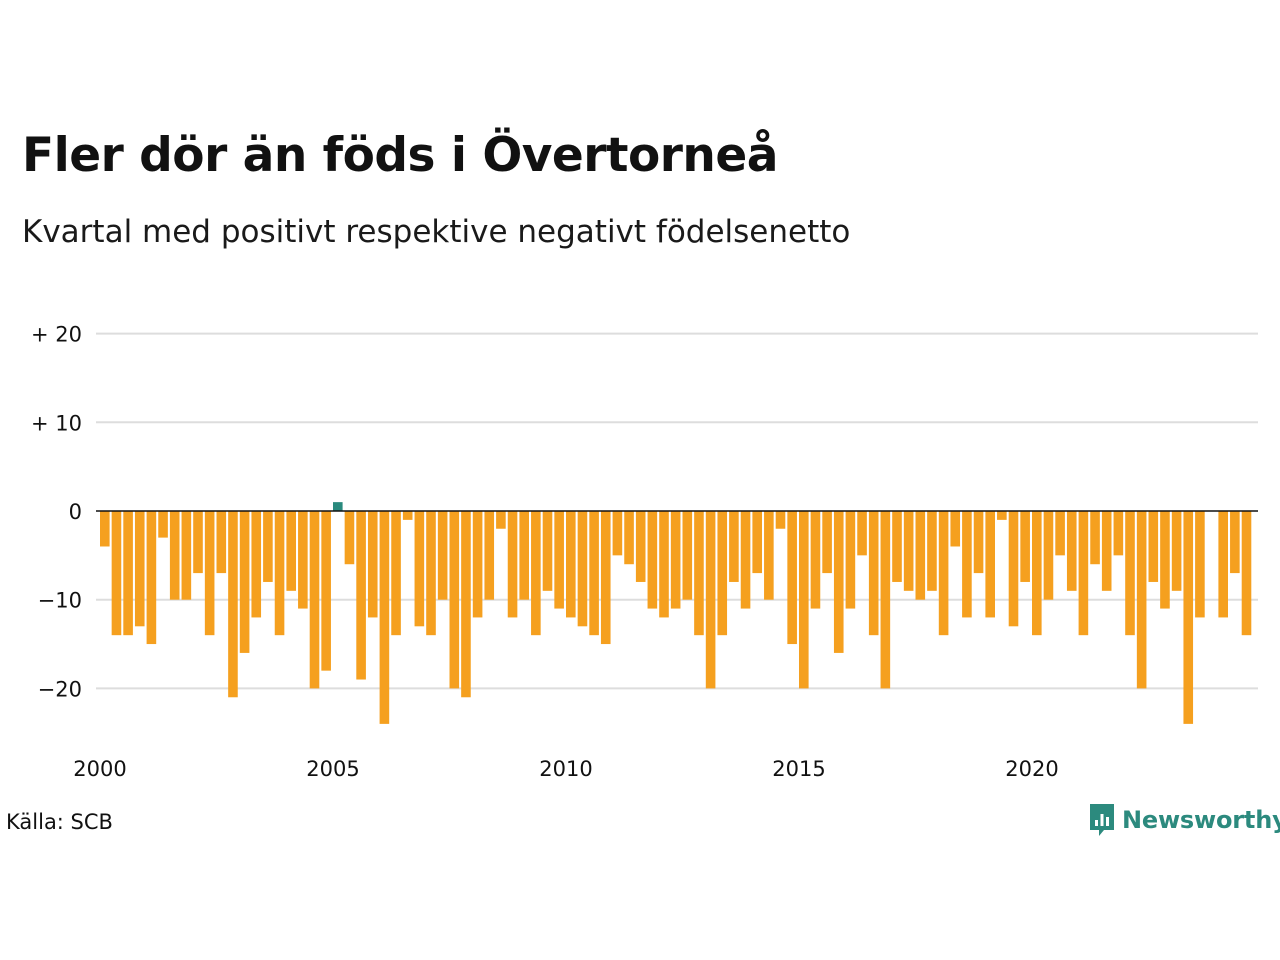 The width and height of the screenshot is (1280, 960). What do you see at coordinates (1031, 769) in the screenshot?
I see `x-tick-label: 2020` at bounding box center [1031, 769].